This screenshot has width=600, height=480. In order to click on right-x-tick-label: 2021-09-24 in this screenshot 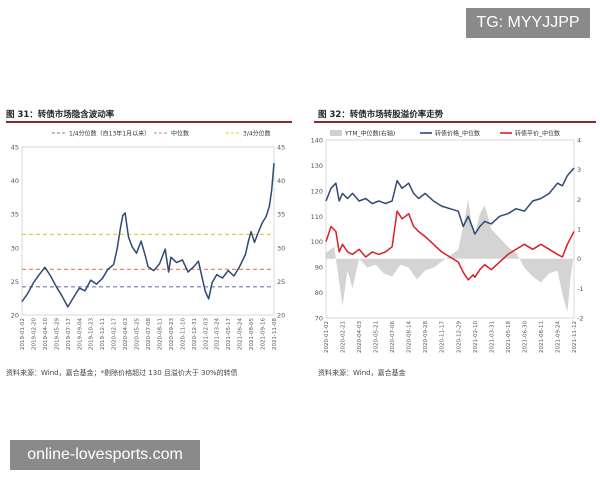, I will do `click(558, 337)`.